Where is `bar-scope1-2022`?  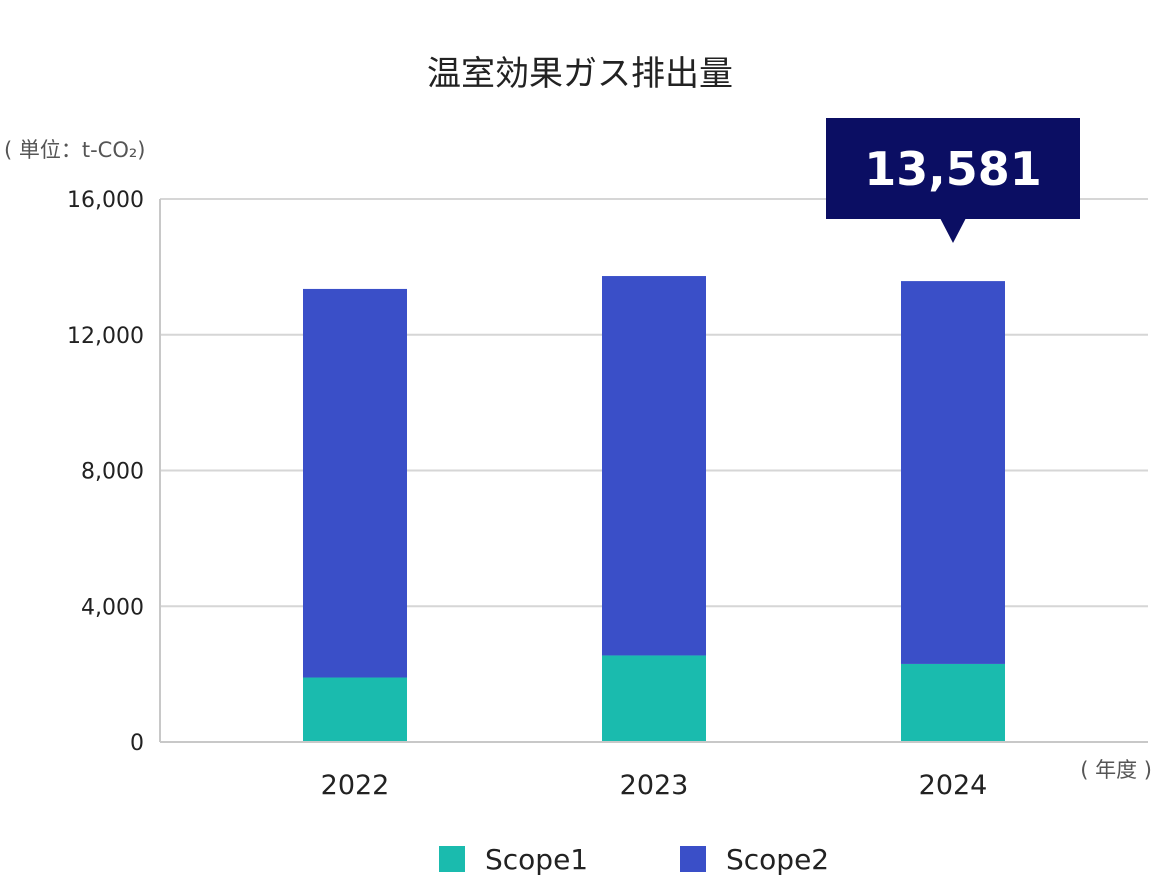 bar-scope1-2022 is located at coordinates (355, 709).